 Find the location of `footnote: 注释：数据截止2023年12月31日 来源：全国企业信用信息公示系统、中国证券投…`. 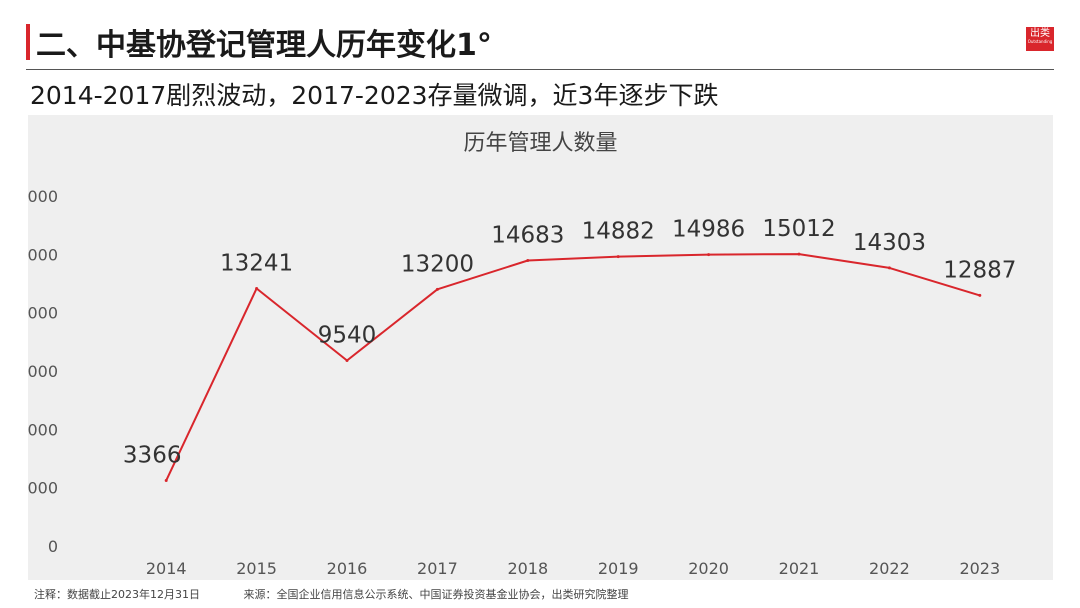

footnote: 注释：数据截止2023年12月31日 来源：全国企业信用信息公示系统、中国证券投… is located at coordinates (331, 594).